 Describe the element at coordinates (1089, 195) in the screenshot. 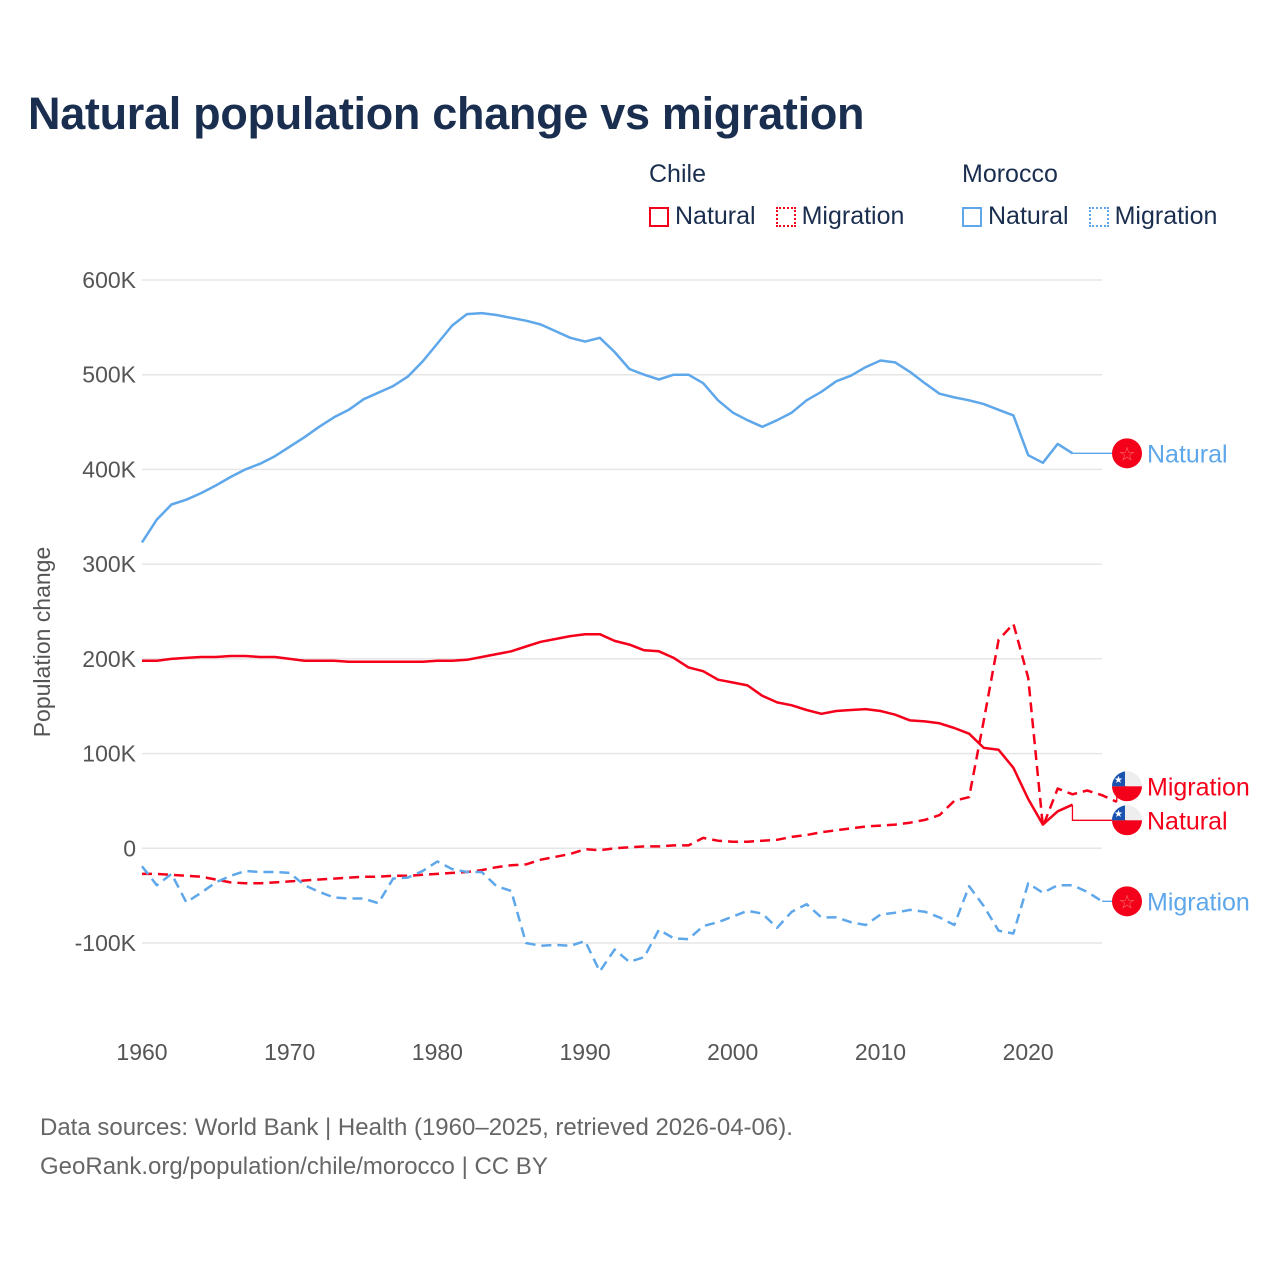

I see `legend-group-morocco: Morocco Natural Migration` at that location.